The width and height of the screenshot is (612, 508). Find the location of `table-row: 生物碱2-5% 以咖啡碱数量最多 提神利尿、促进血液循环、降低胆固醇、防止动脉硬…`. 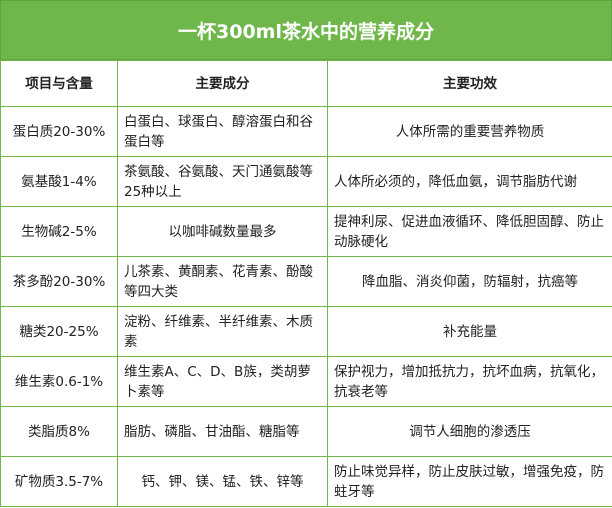

table-row: 生物碱2-5% 以咖啡碱数量最多 提神利尿、促进血液循环、降低胆固醇、防止动脉硬… is located at coordinates (306, 231).